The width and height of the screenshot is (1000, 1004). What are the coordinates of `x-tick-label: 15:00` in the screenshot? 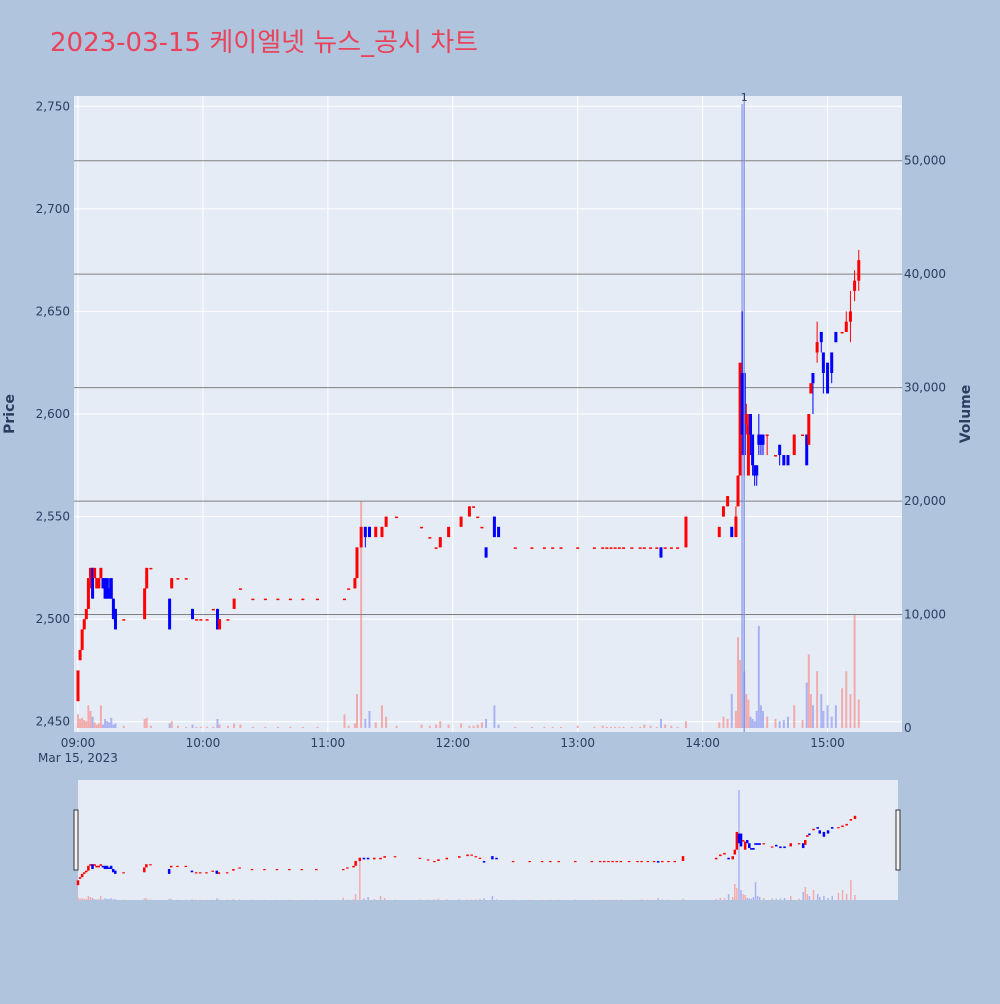 It's located at (827, 743).